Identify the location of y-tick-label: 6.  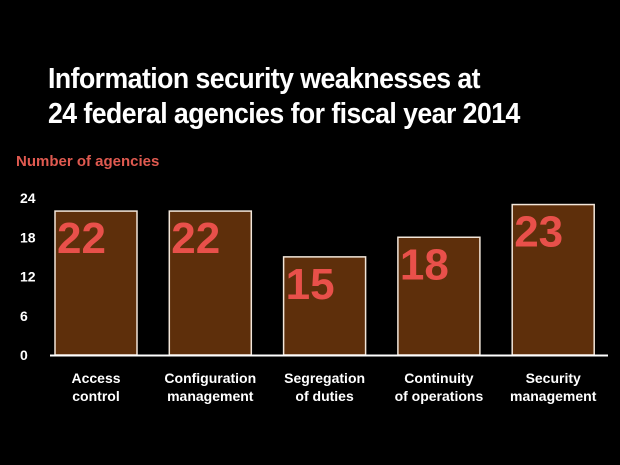
(24, 316).